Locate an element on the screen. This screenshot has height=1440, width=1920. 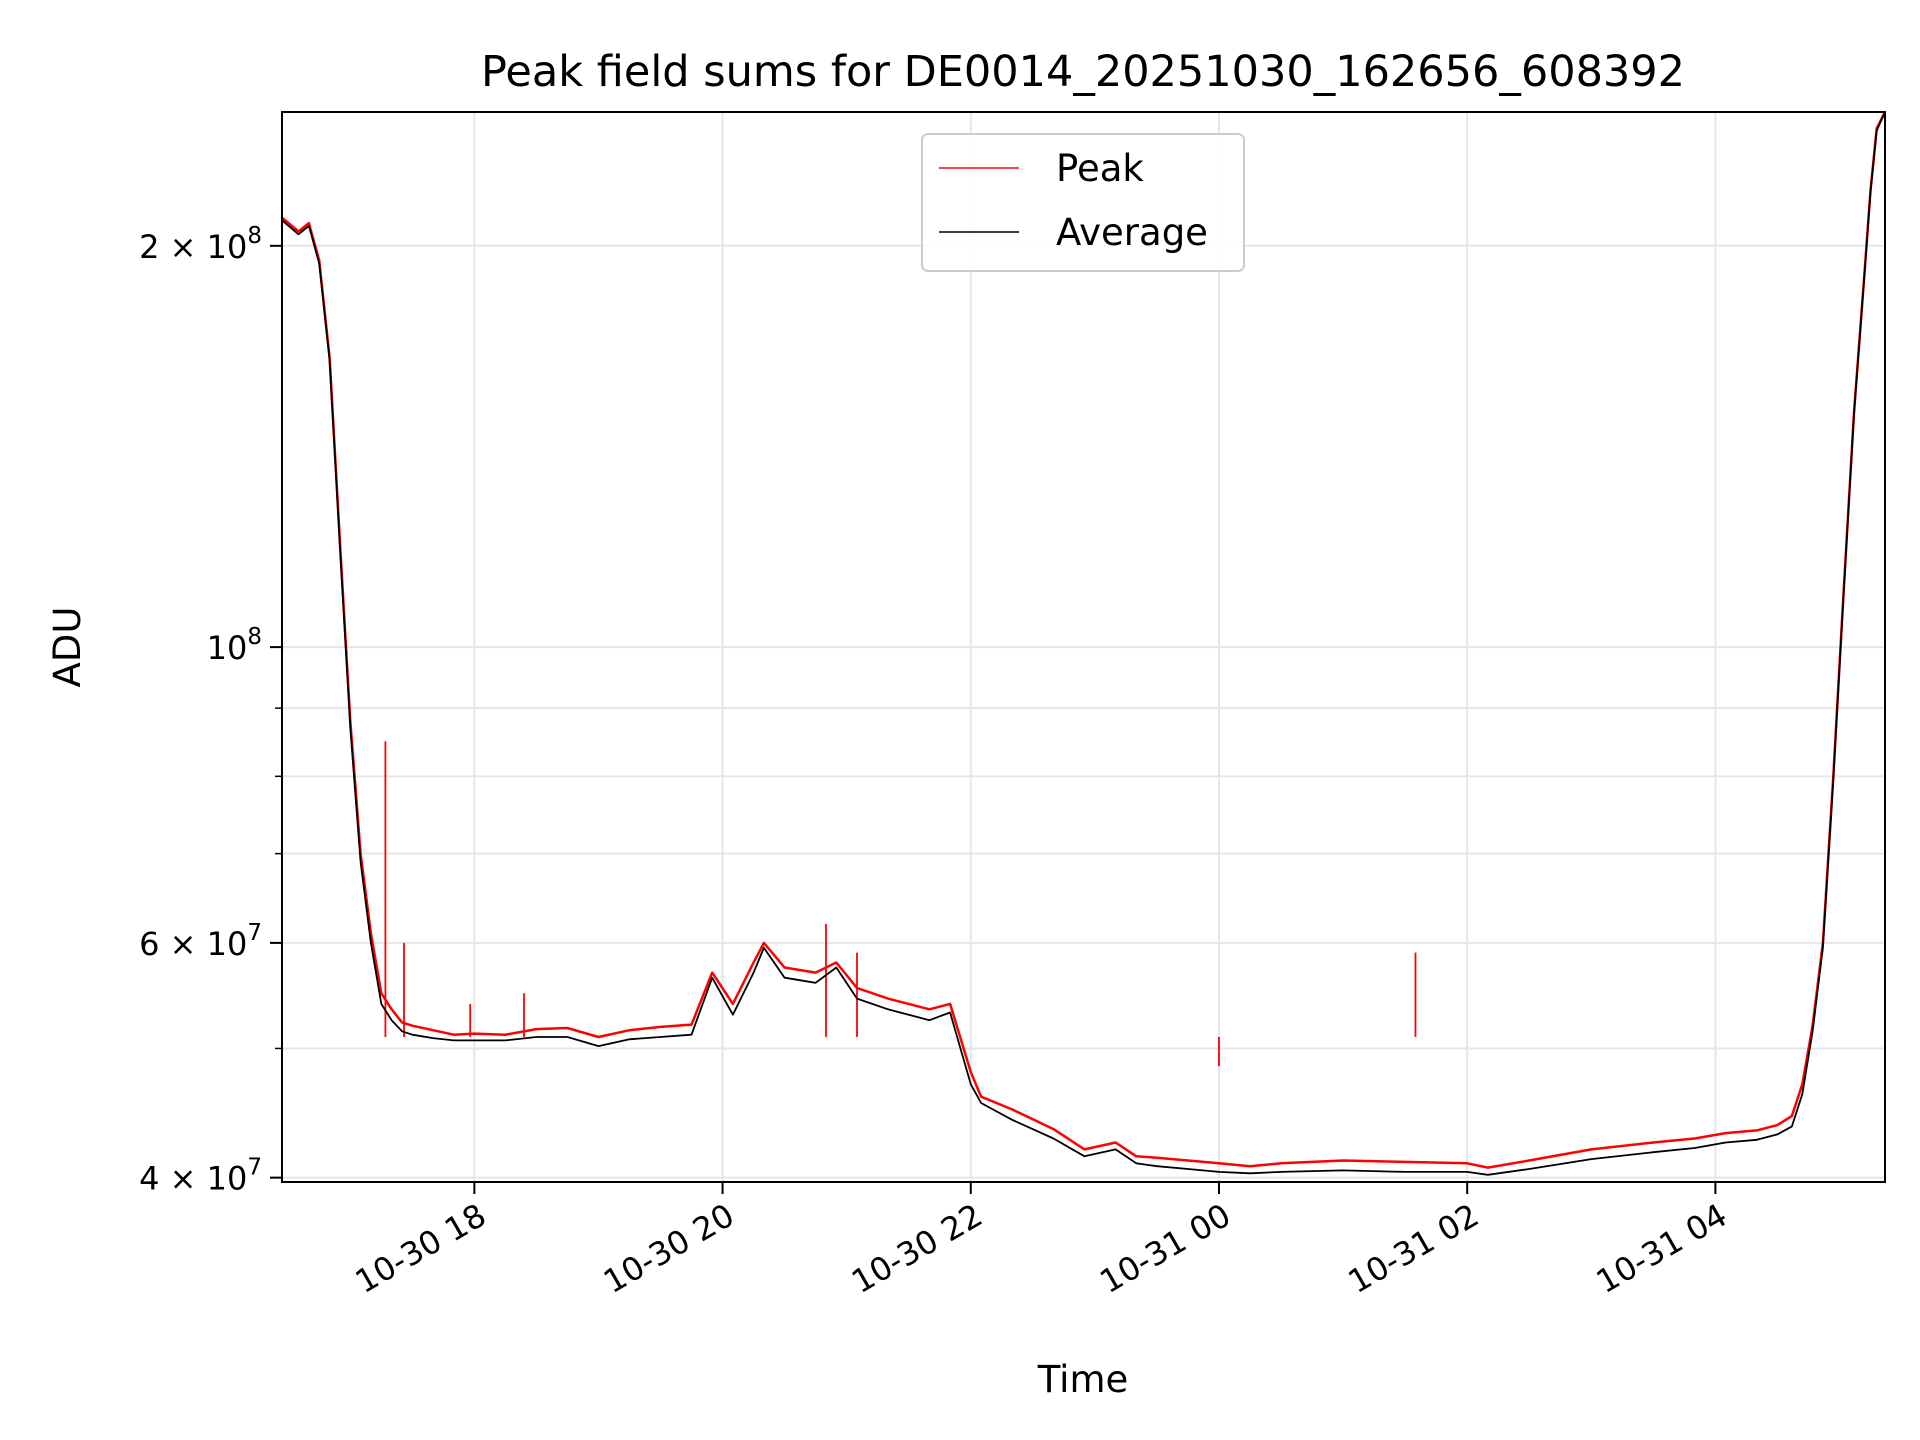
y-tick-label: 108 is located at coordinates (234, 645).